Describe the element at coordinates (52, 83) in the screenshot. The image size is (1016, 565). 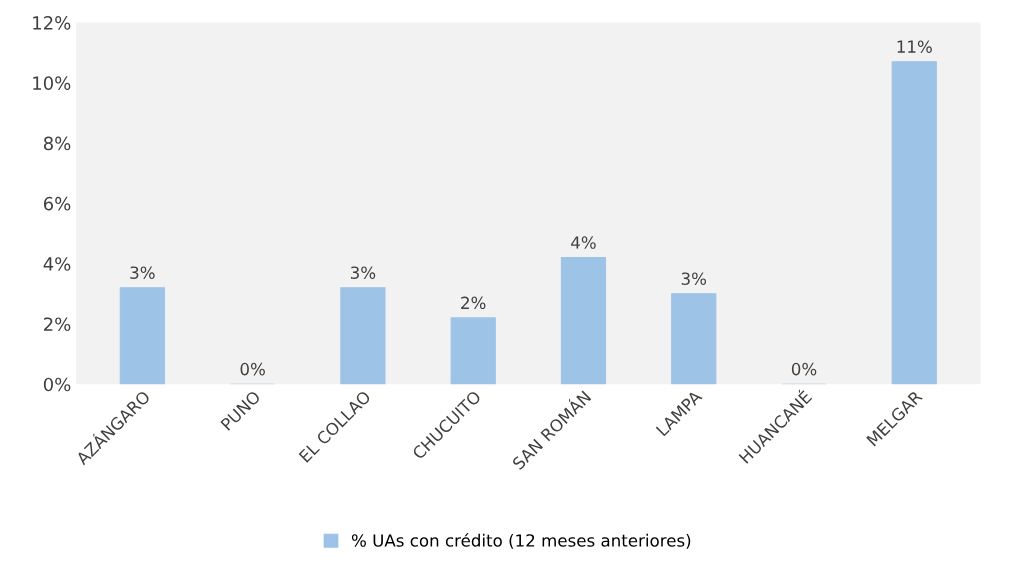
I see `y-tick-label: 10%` at that location.